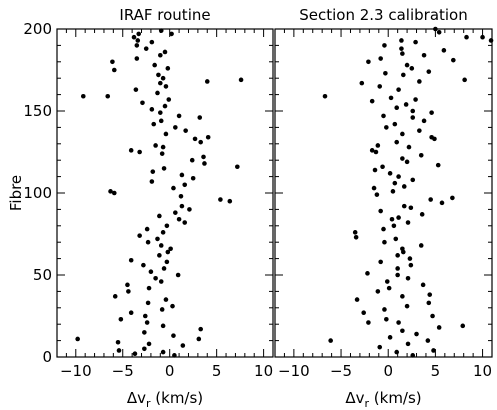 Image resolution: width=497 pixels, height=410 pixels. What do you see at coordinates (16, 193) in the screenshot?
I see `y-axis-label: Fibre` at bounding box center [16, 193].